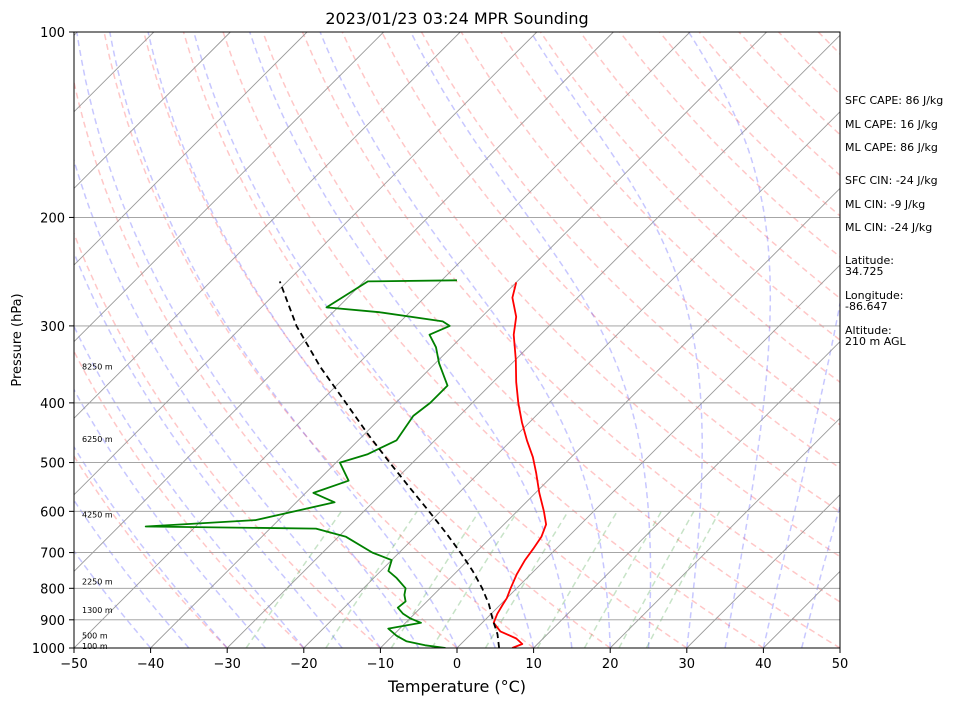  What do you see at coordinates (97, 366) in the screenshot?
I see `height-label: 8250 m` at bounding box center [97, 366].